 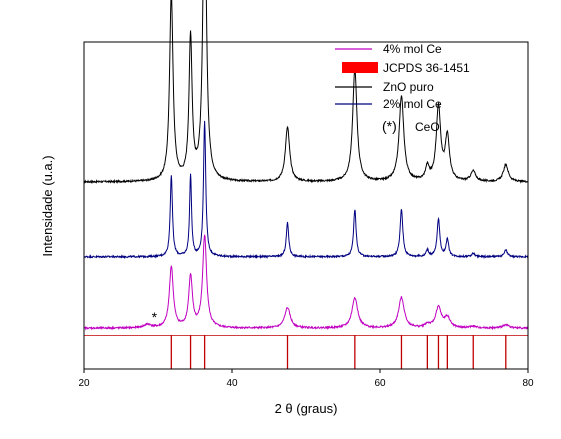 I want to click on legend-label-4pct: 4% mol Ce, so click(x=412, y=49).